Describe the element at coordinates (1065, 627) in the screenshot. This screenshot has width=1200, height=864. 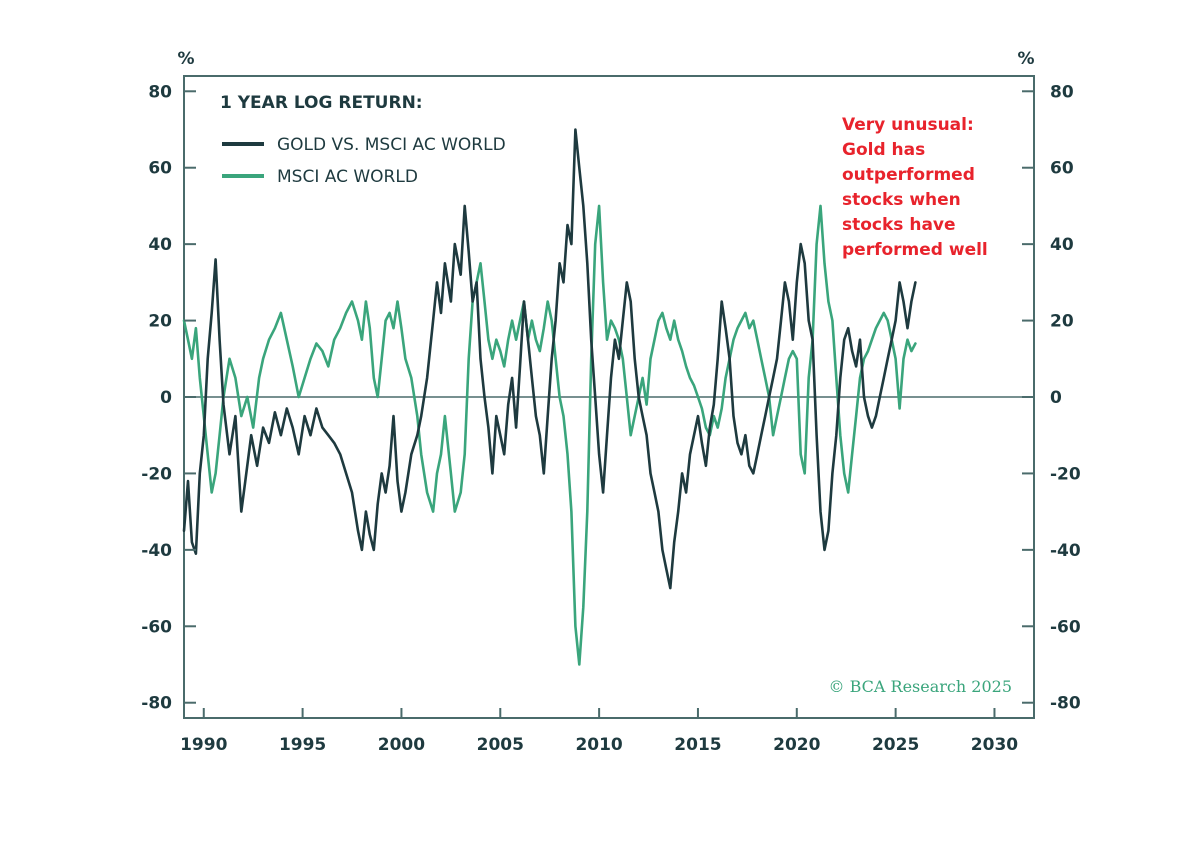
I see `y-tick-label-right: -60` at that location.